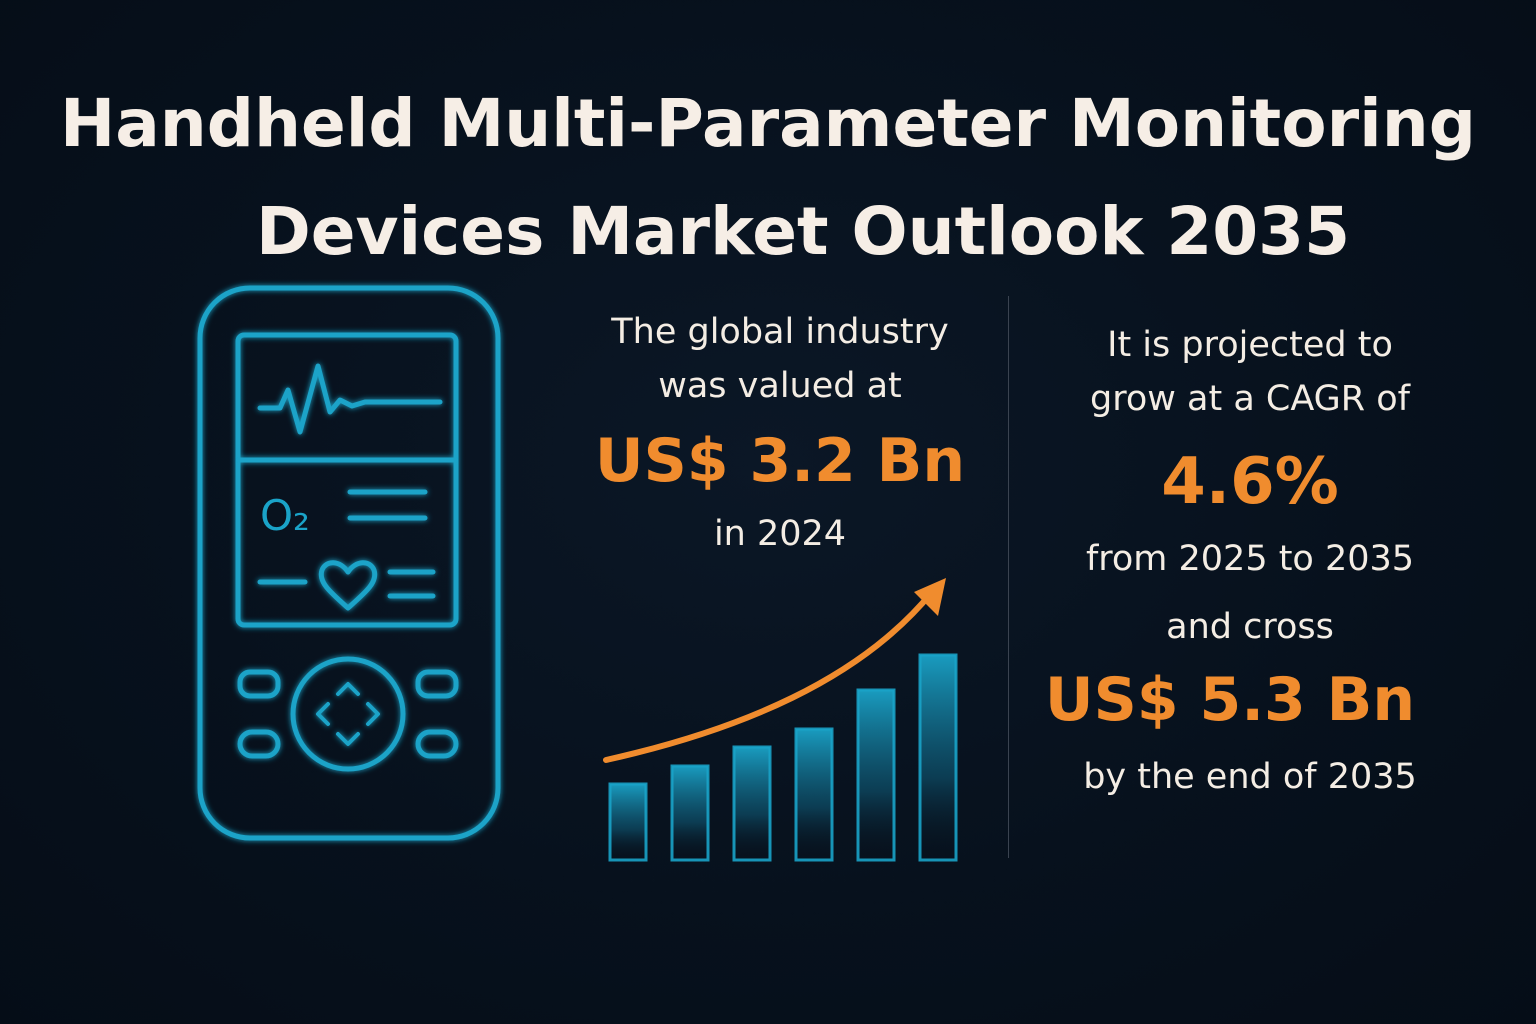 Image resolution: width=1536 pixels, height=1024 pixels. I want to click on projection-end: by the end of 2035, so click(1250, 777).